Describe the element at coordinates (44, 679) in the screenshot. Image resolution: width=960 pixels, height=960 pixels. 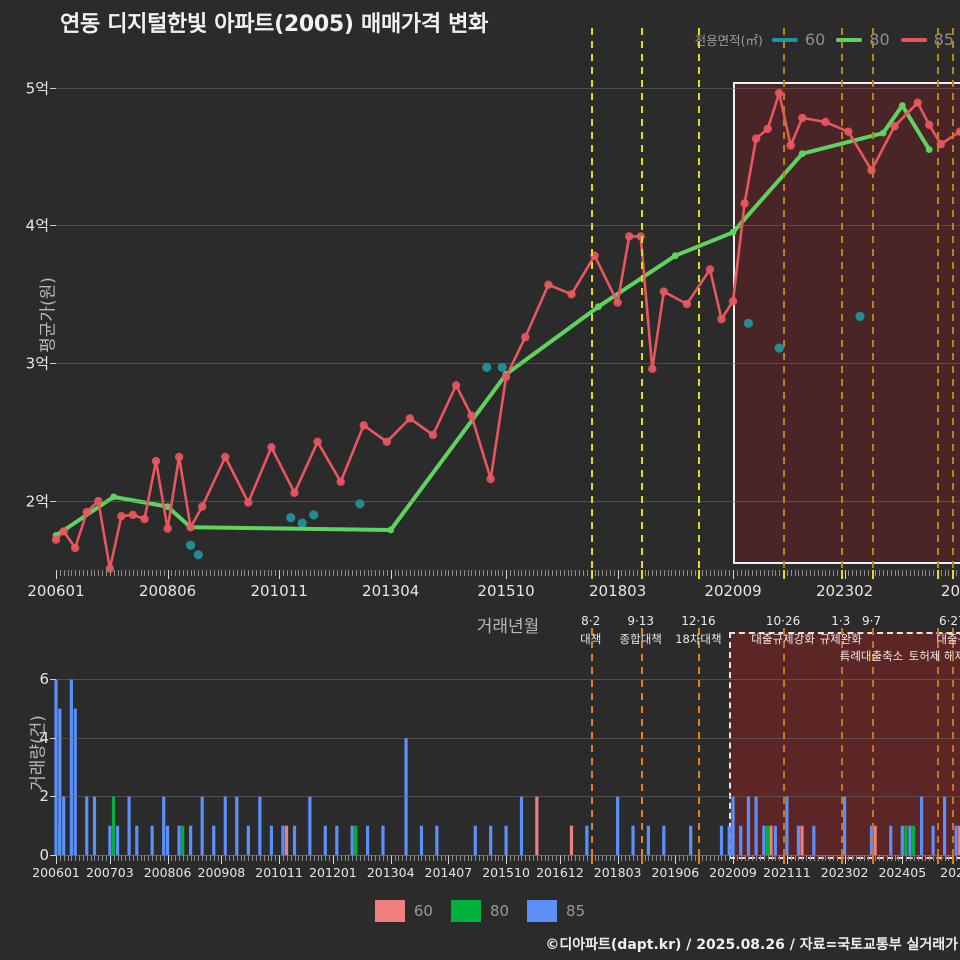
I see `volume-ytick-label: 6` at that location.